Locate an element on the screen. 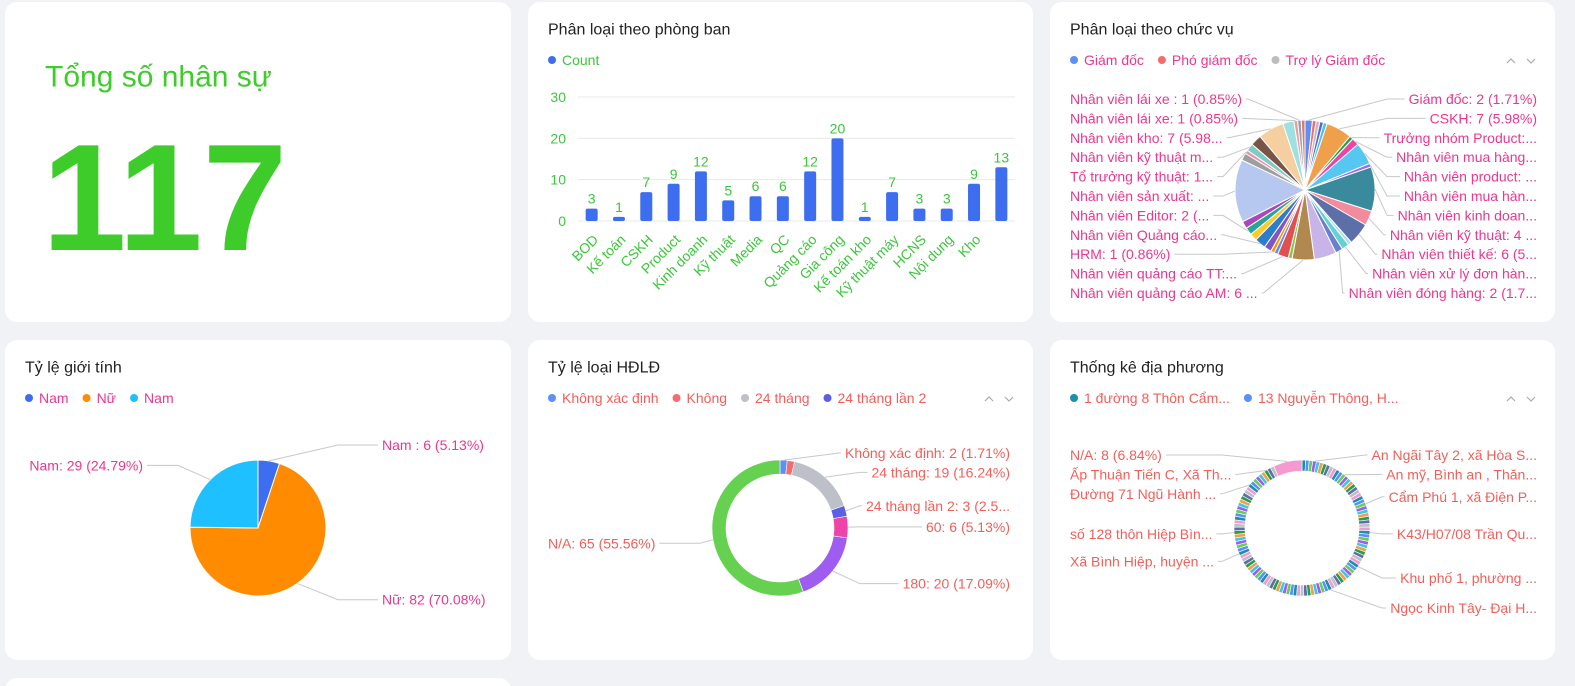 This screenshot has height=686, width=1575. chart-title: Phân loại theo chức vụ is located at coordinates (1152, 30).